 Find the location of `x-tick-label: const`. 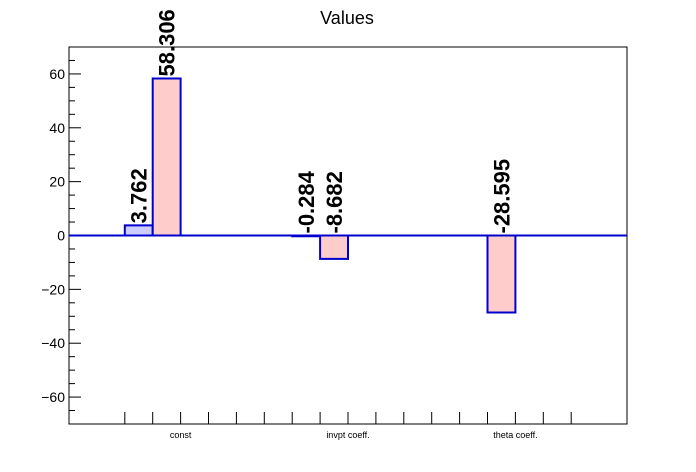

x-tick-label: const is located at coordinates (181, 435).